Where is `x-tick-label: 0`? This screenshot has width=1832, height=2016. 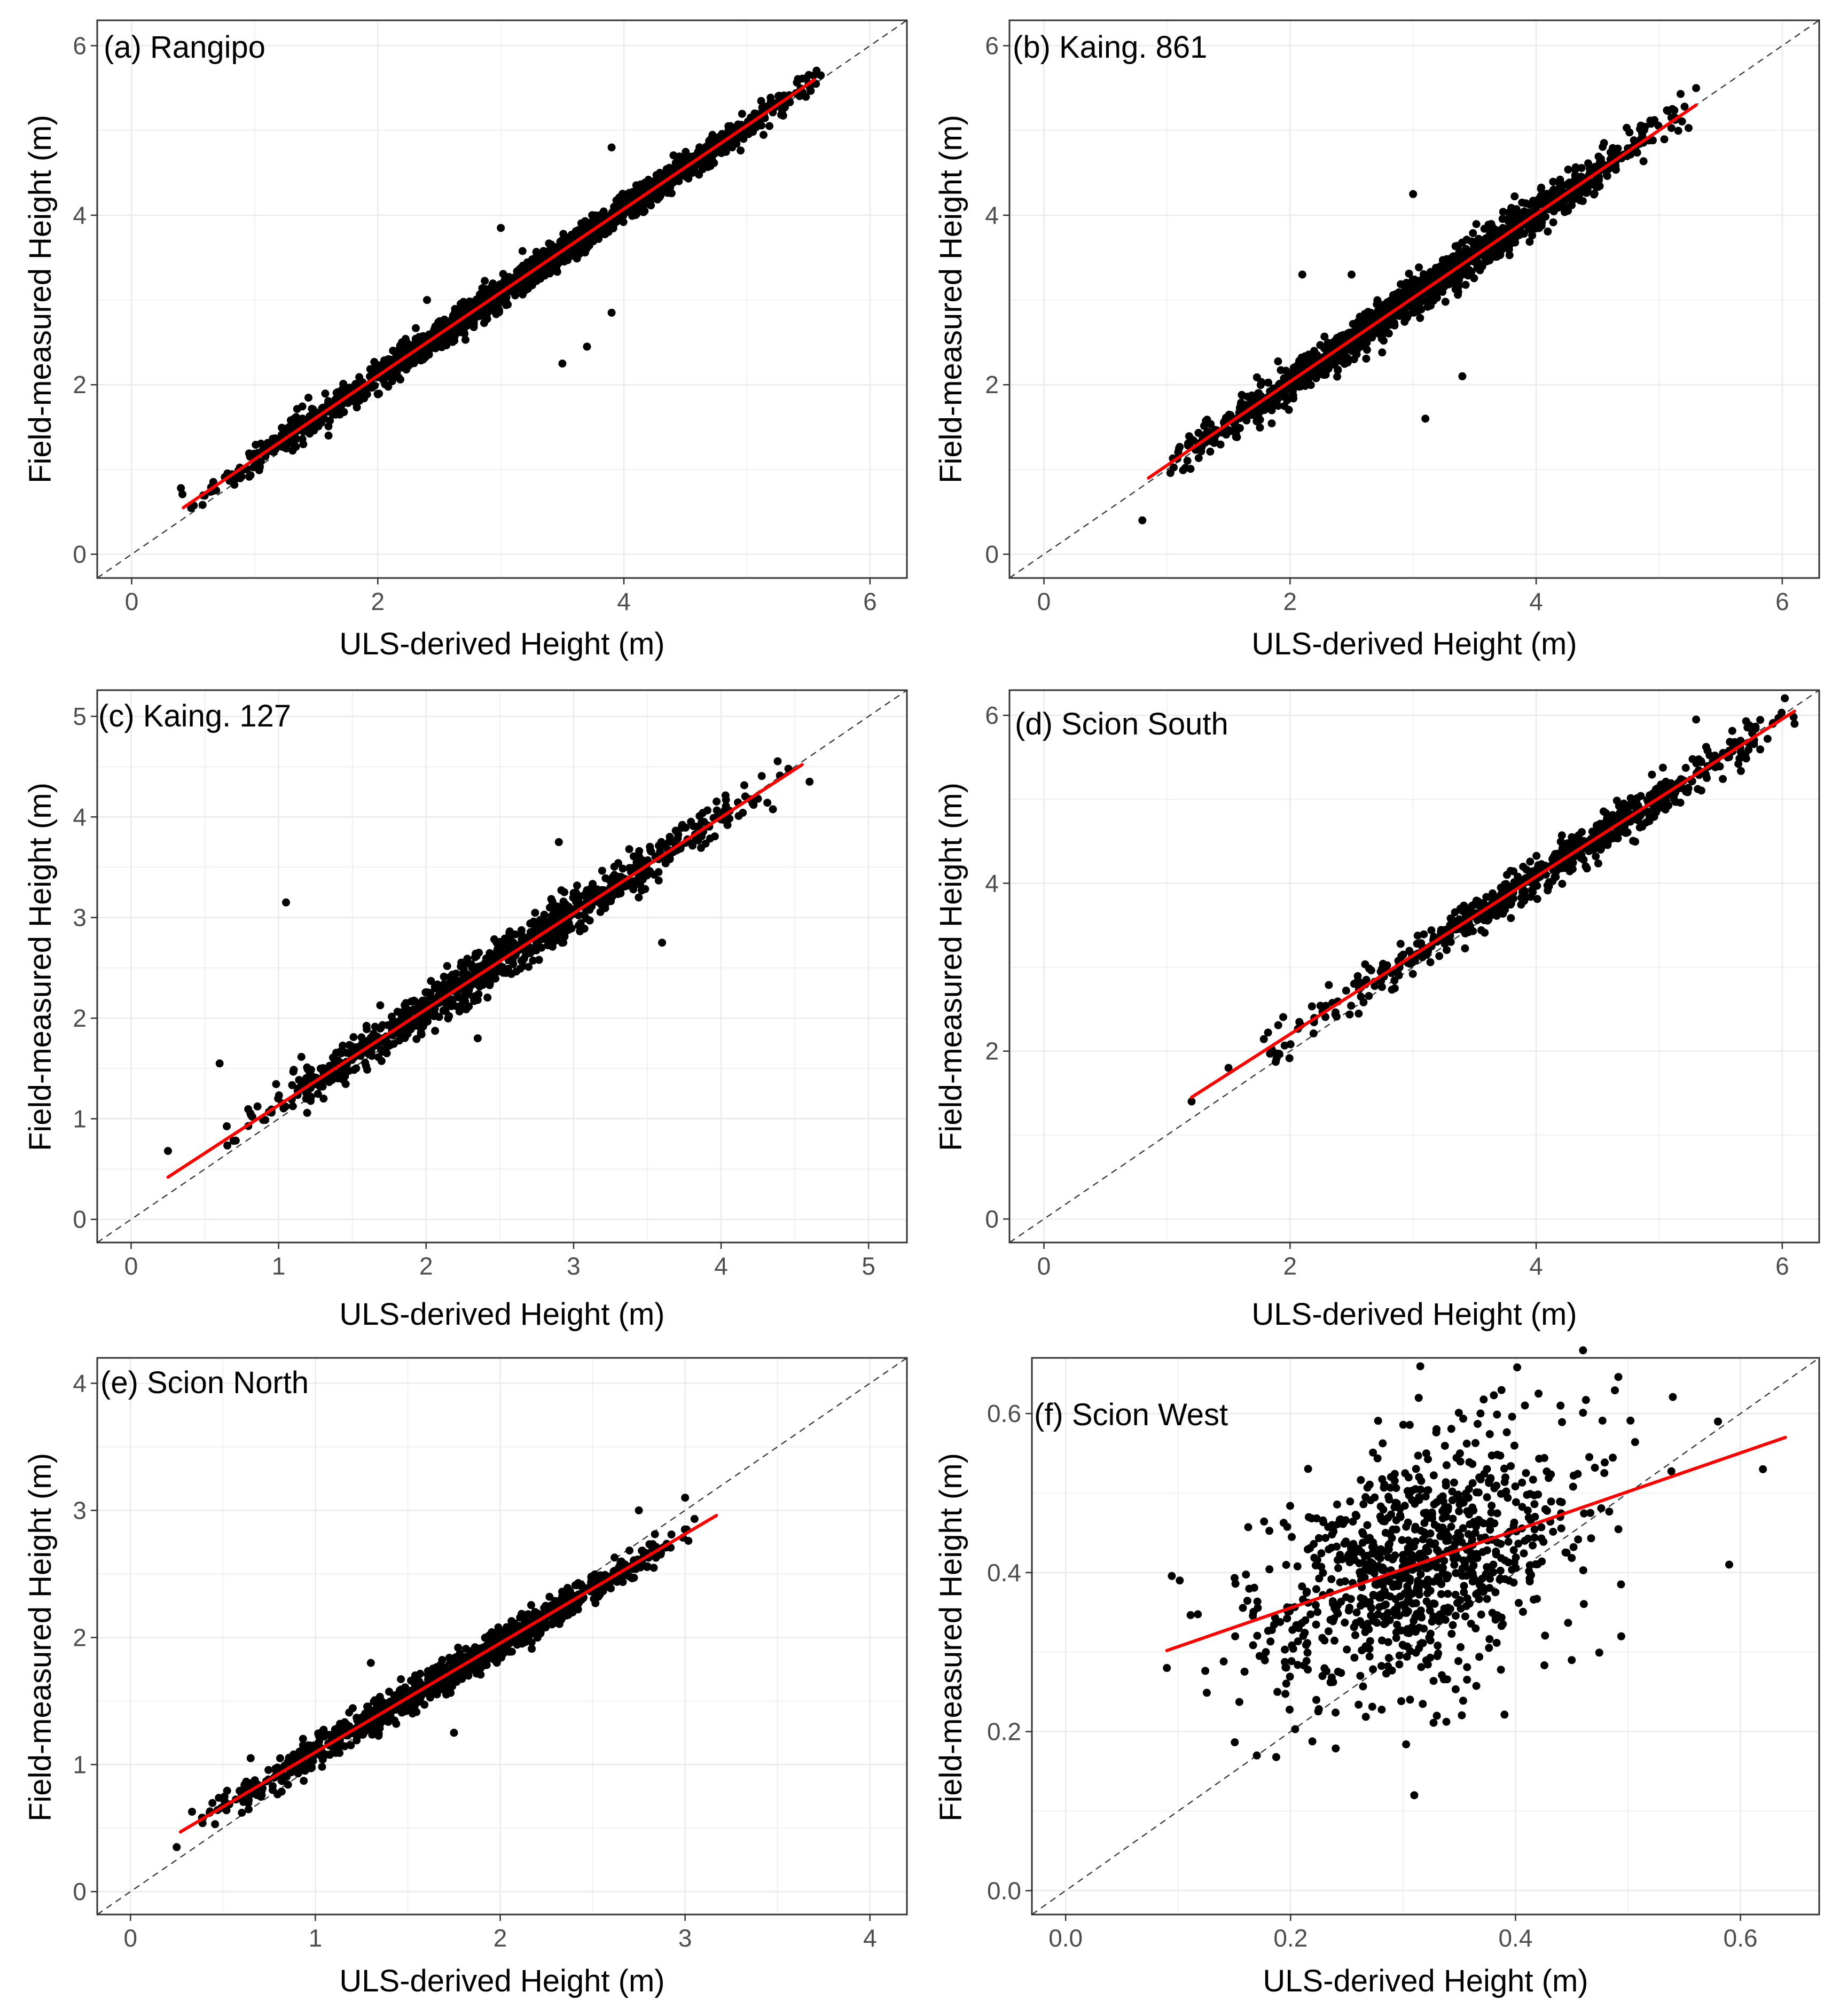
x-tick-label: 0 is located at coordinates (131, 1266).